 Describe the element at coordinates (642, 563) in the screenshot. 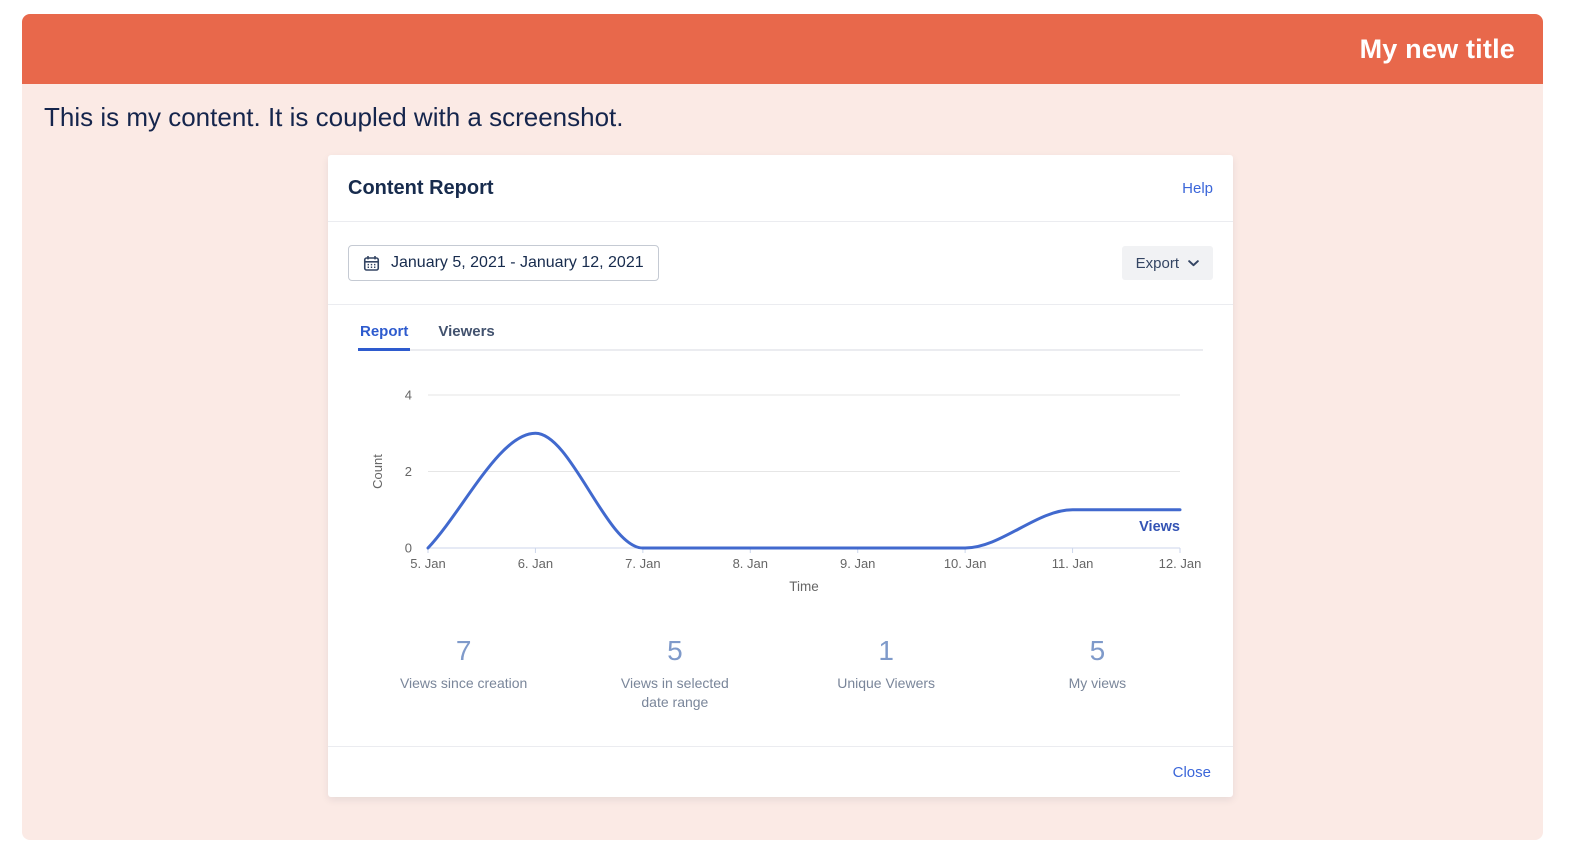

I see `svg-text: 7. Jan` at that location.